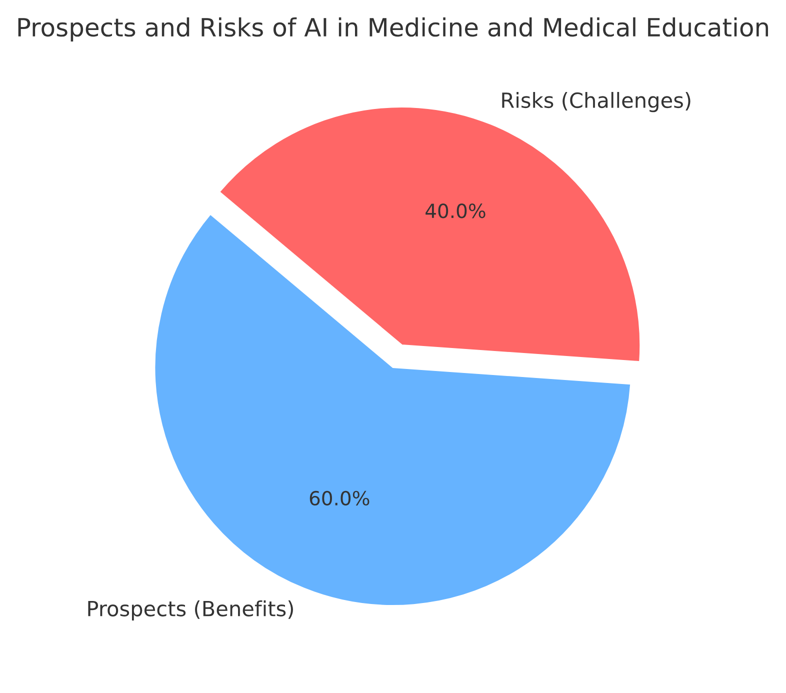 The width and height of the screenshot is (786, 693). Describe the element at coordinates (596, 102) in the screenshot. I see `slice-label: Risks (Challenges)` at that location.